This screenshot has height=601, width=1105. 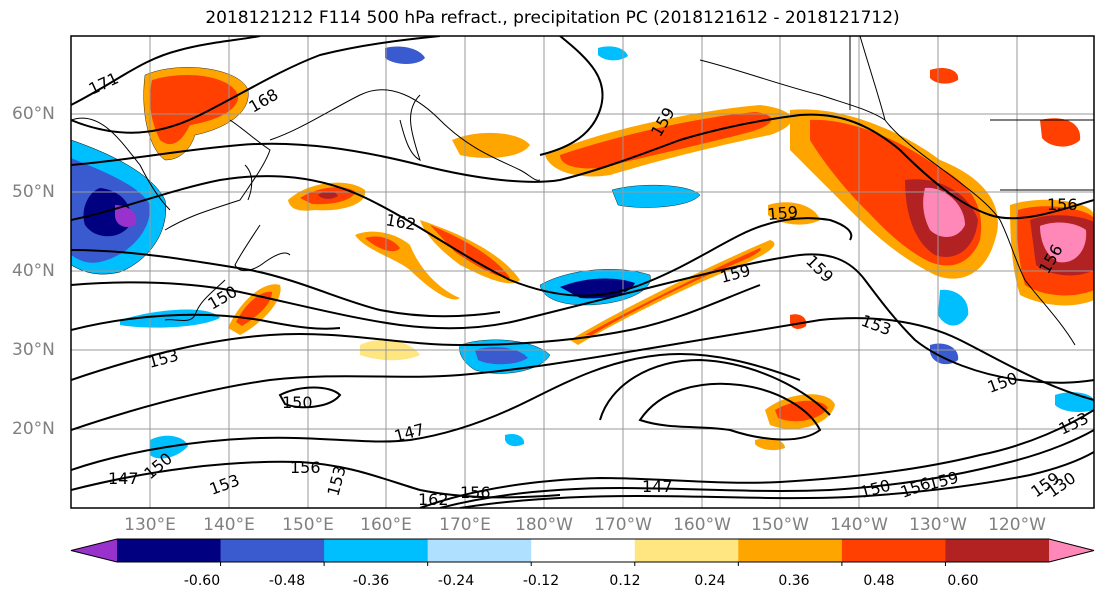 What do you see at coordinates (702, 525) in the screenshot?
I see `lon-label: 160°W` at bounding box center [702, 525].